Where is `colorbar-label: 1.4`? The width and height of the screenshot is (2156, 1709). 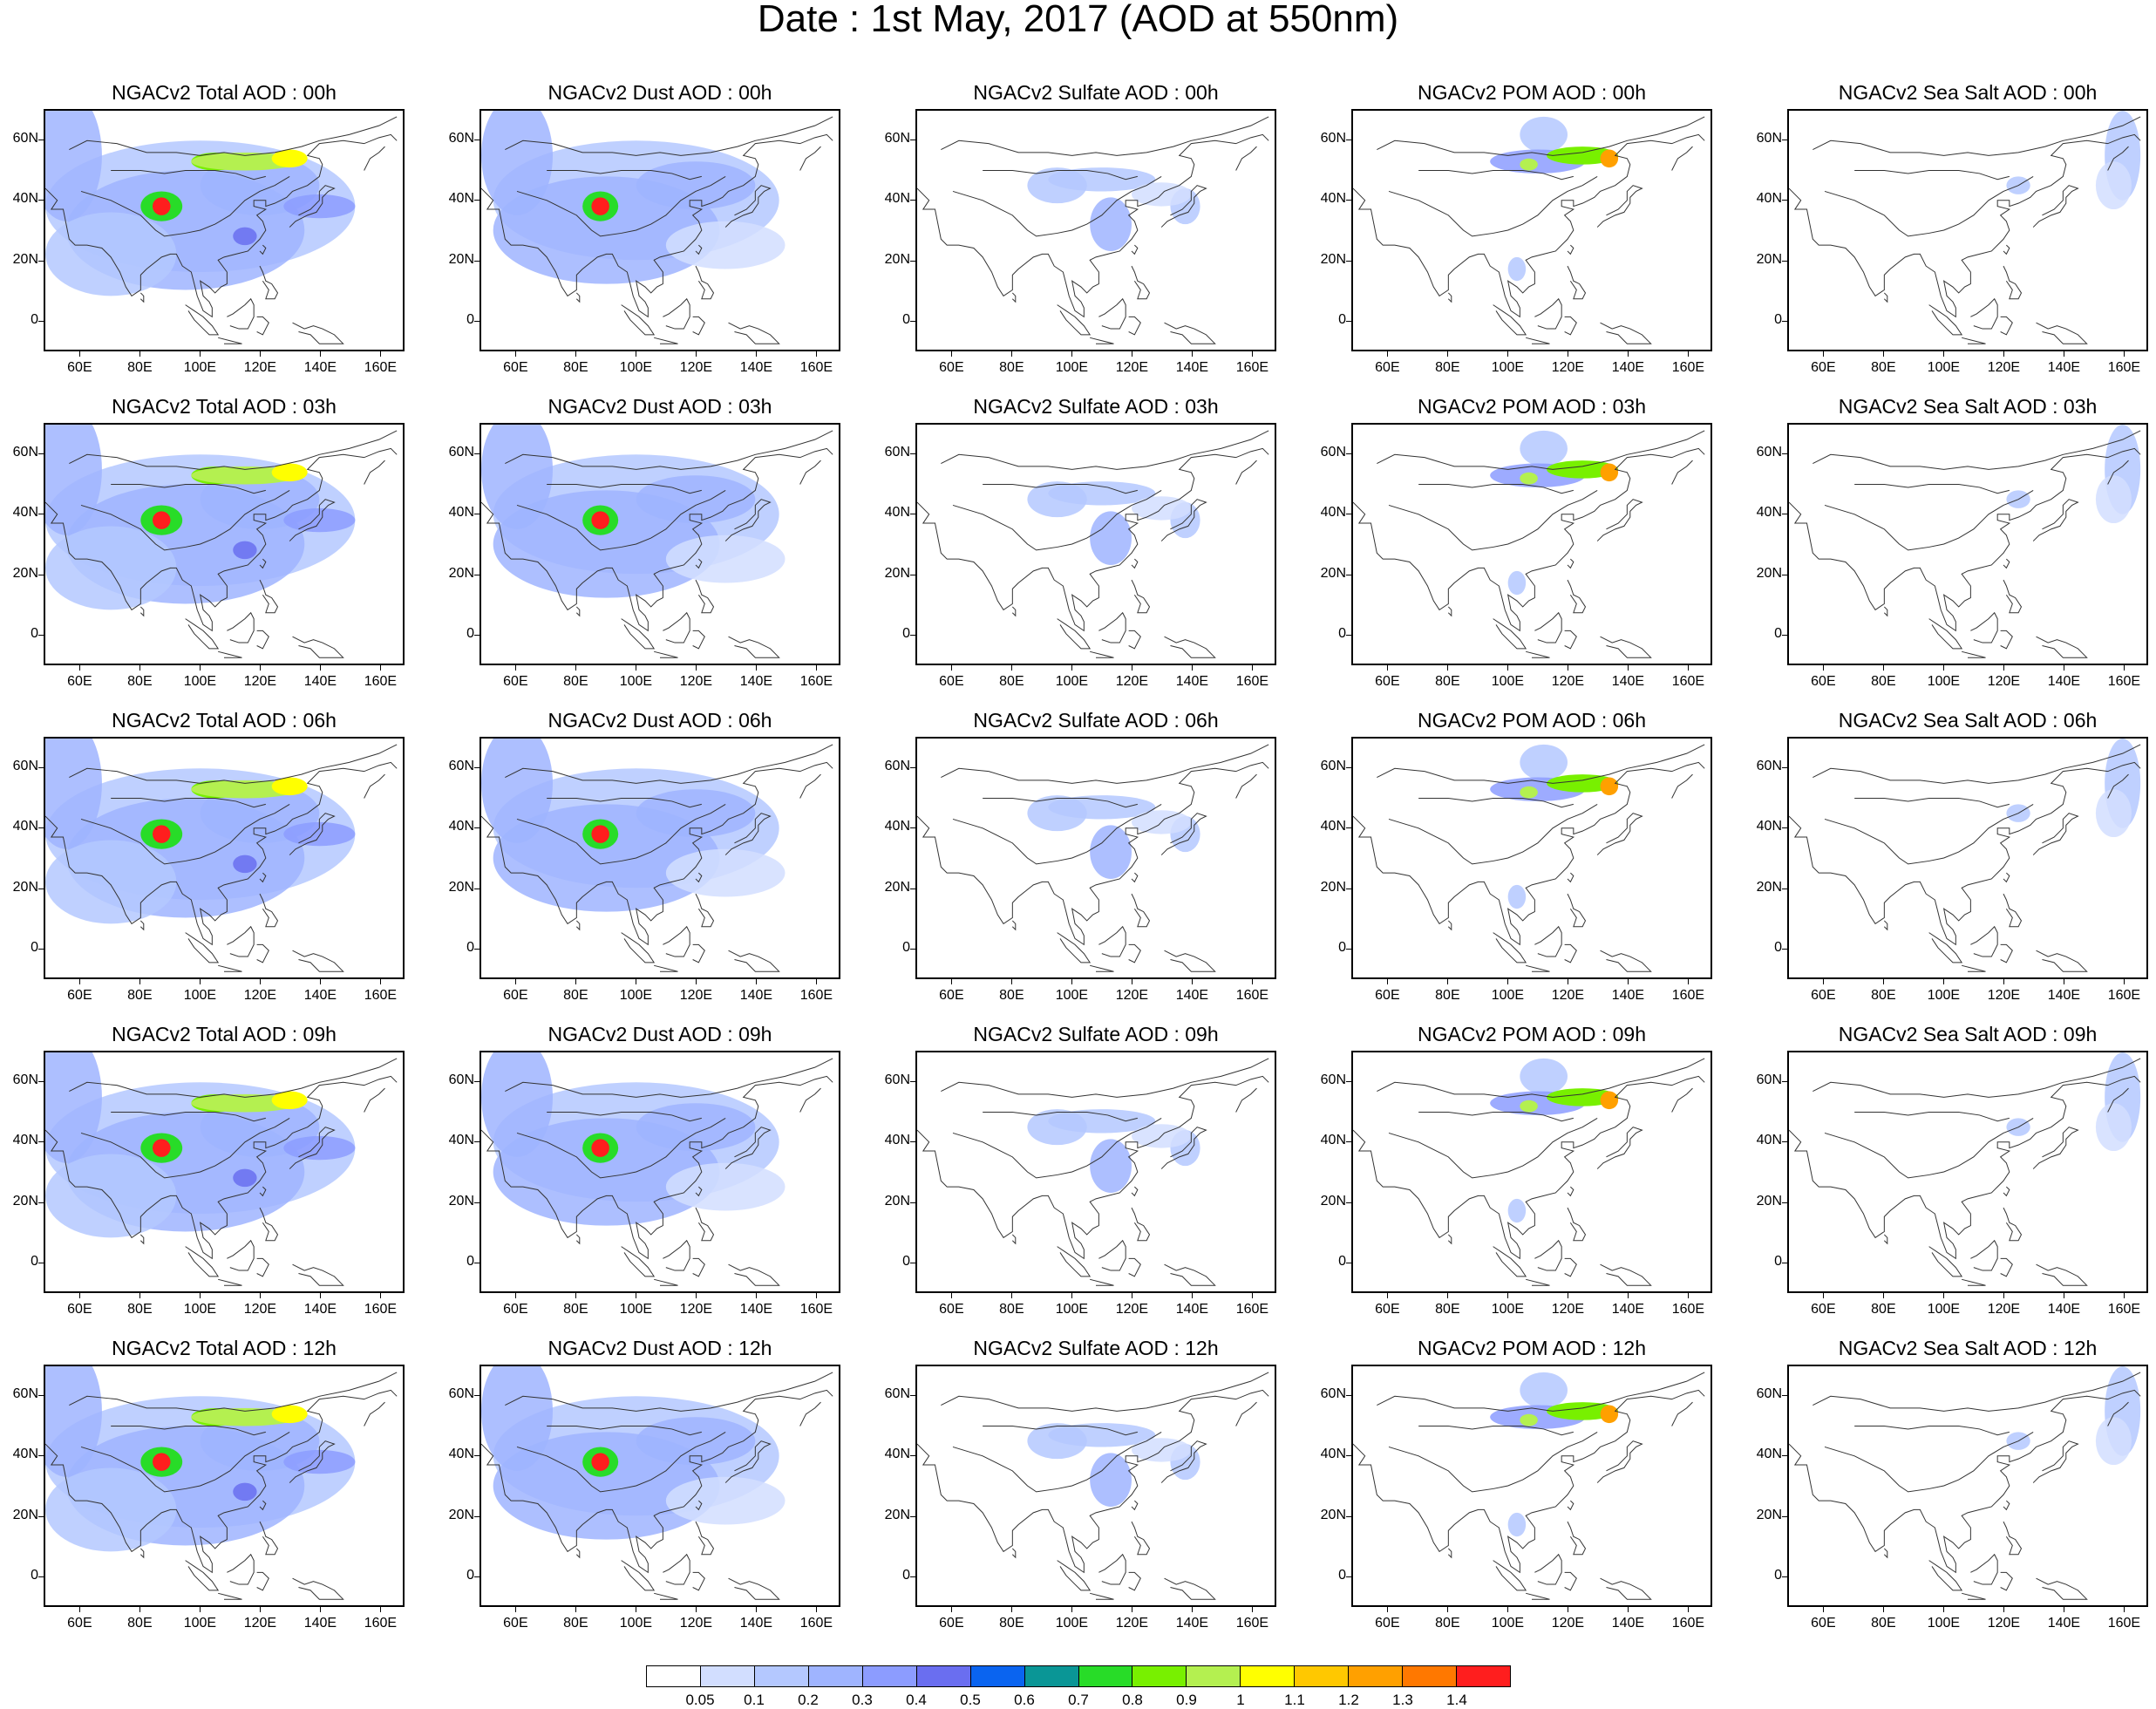
colorbar-label: 1.4 is located at coordinates (1456, 1700).